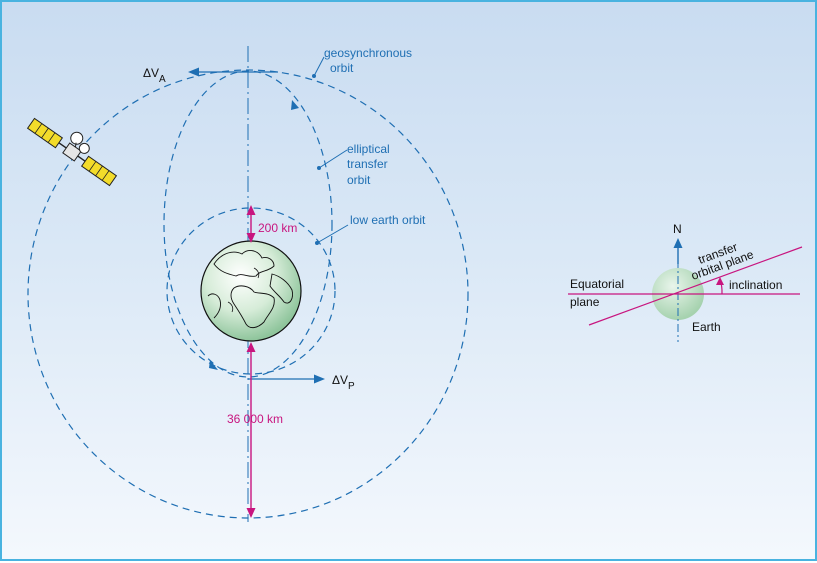  What do you see at coordinates (343, 382) in the screenshot?
I see `delta-vp-label: ΔVP` at bounding box center [343, 382].